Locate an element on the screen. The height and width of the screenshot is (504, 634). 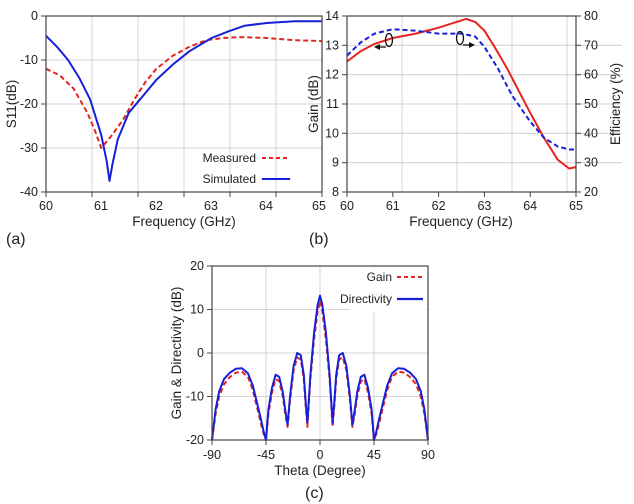
chart-a-xlabel: Frequency (GHz) is located at coordinates (184, 221).